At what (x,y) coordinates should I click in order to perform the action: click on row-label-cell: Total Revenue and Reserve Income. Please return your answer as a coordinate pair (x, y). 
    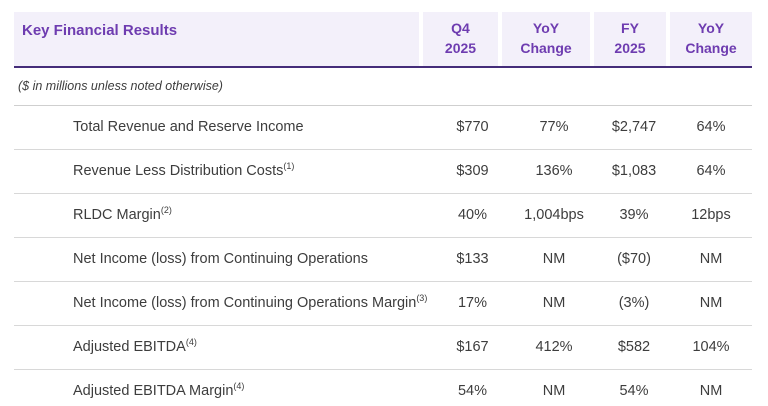
    Looking at the image, I should click on (224, 127).